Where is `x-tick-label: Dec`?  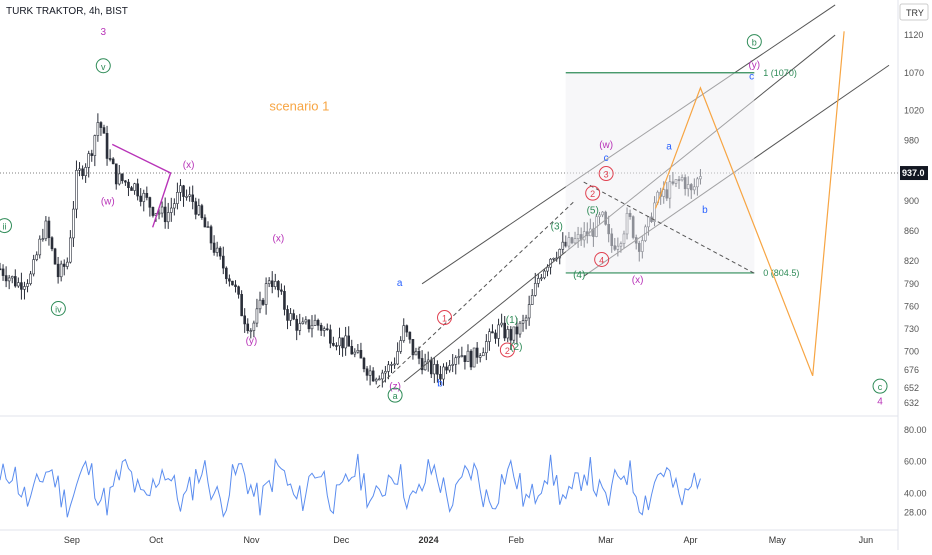
x-tick-label: Dec is located at coordinates (341, 540).